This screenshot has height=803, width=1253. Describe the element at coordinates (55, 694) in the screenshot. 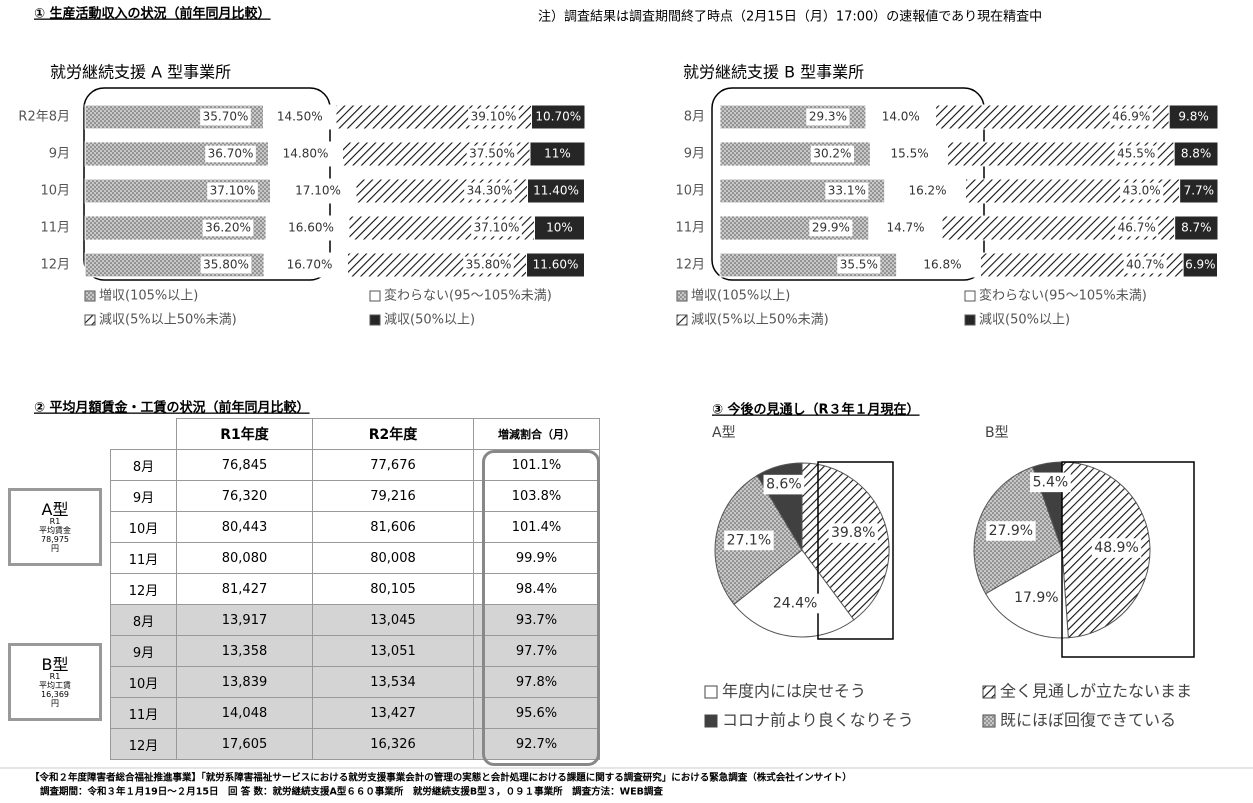

I see `group-note: 16,369` at that location.